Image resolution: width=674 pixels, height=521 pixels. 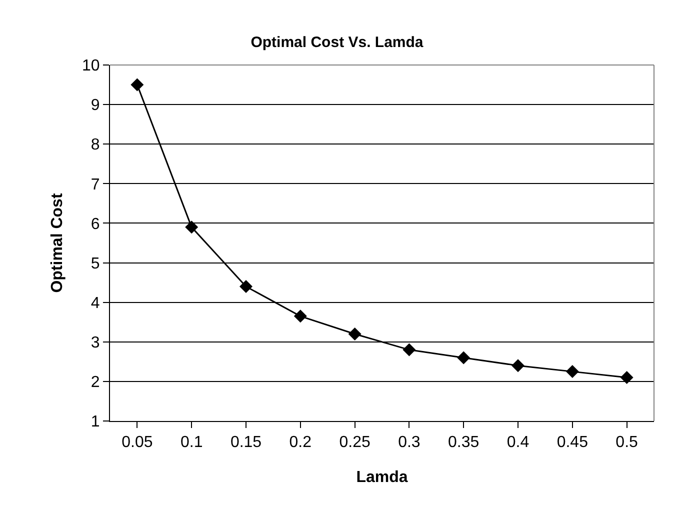 What do you see at coordinates (95, 145) in the screenshot?
I see `y-tick-label: 8` at bounding box center [95, 145].